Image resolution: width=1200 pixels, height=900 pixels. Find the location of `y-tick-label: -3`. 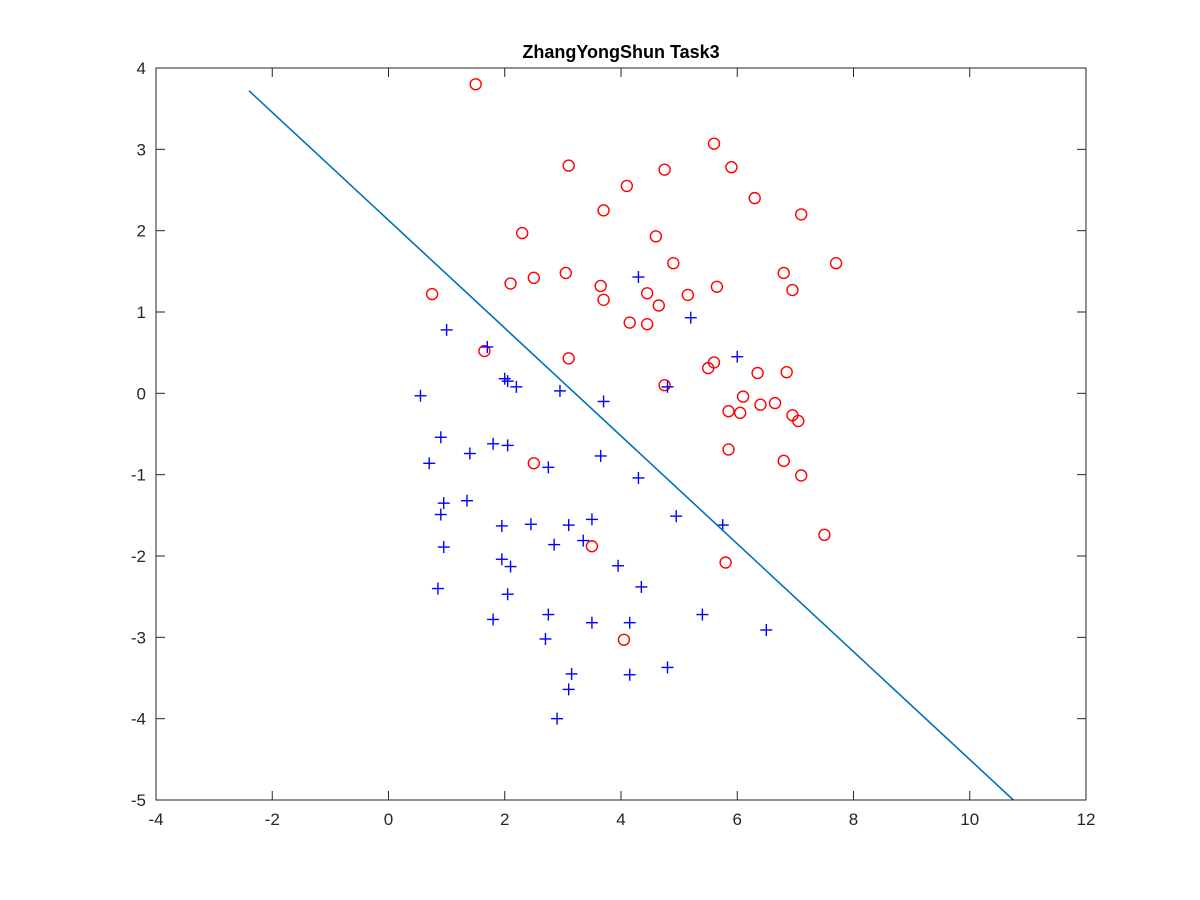

y-tick-label: -3 is located at coordinates (138, 637).